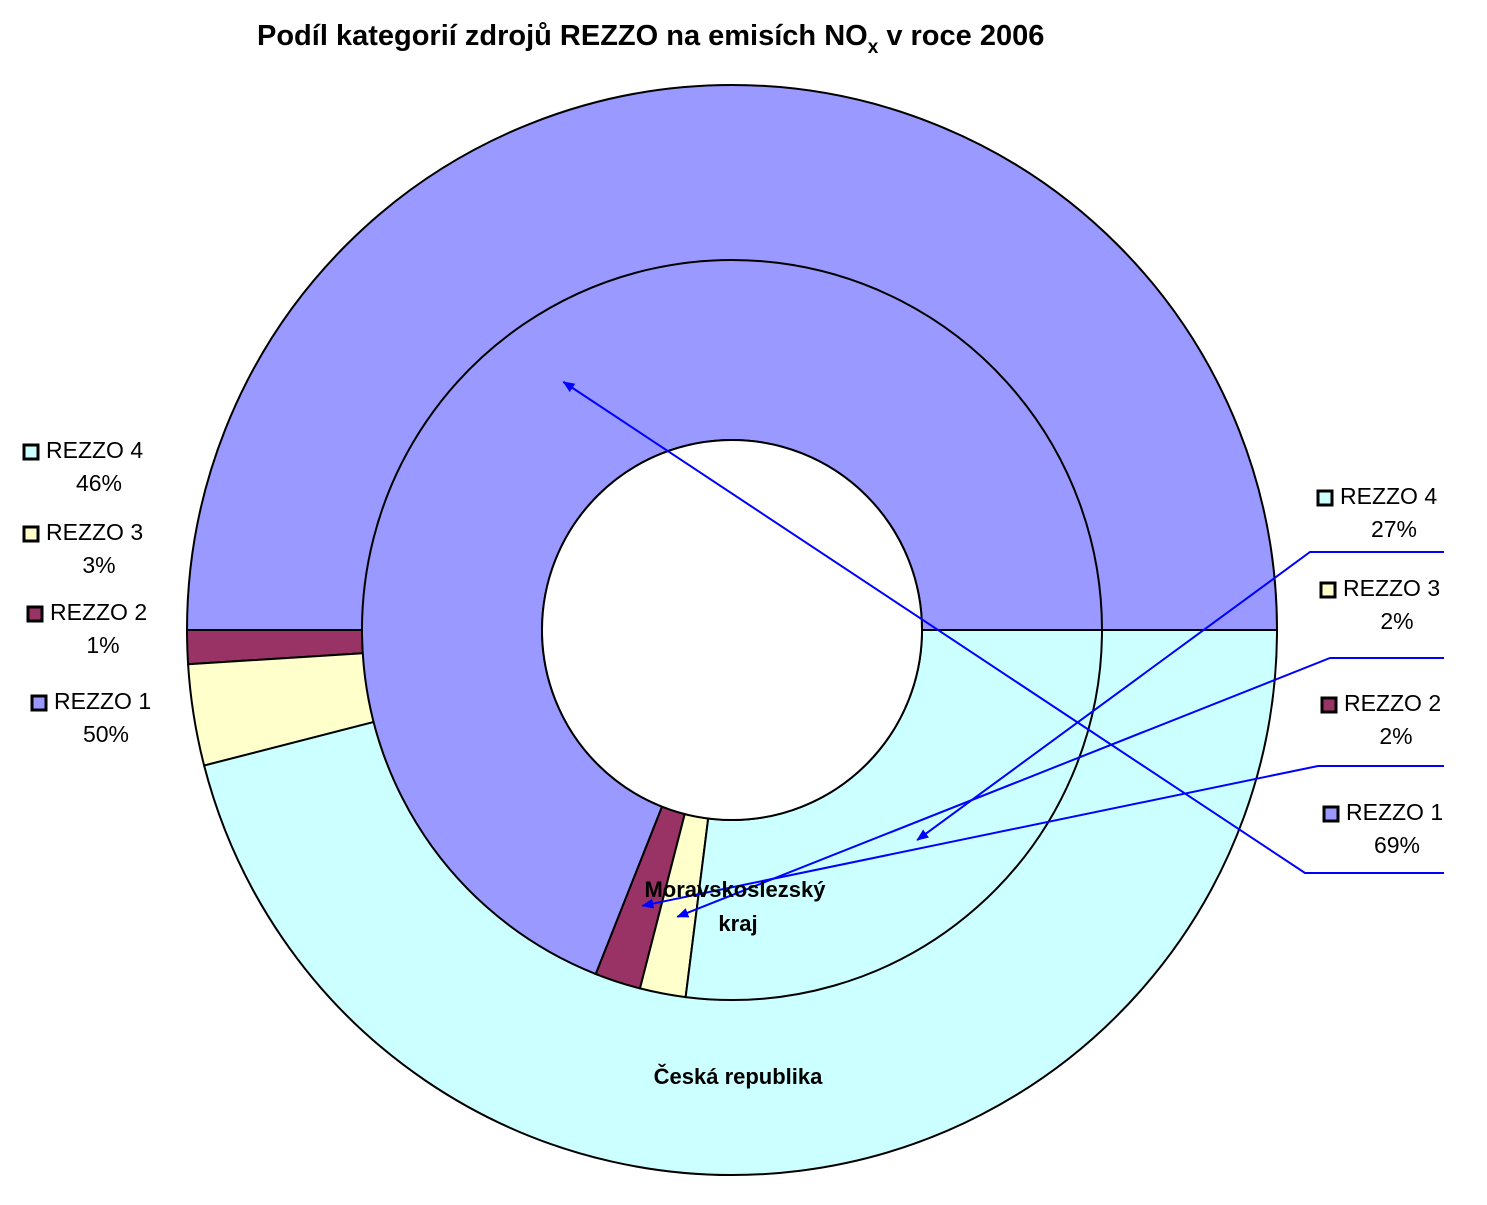 The image size is (1487, 1205). I want to click on donut-hole, so click(732, 630).